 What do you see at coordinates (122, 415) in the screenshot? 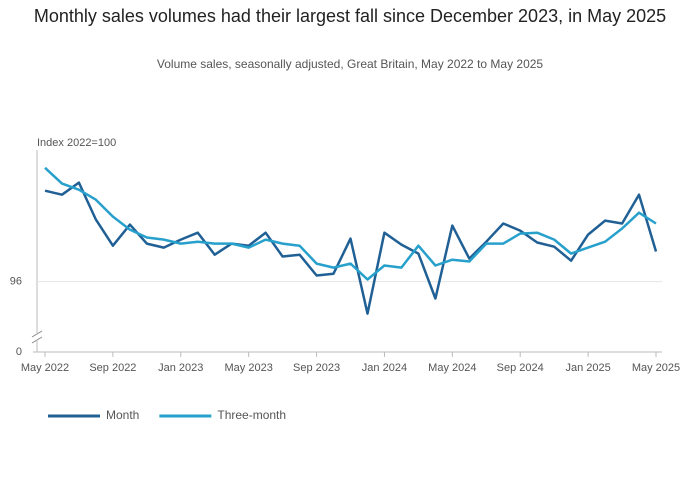
I see `legend-label: Month` at bounding box center [122, 415].